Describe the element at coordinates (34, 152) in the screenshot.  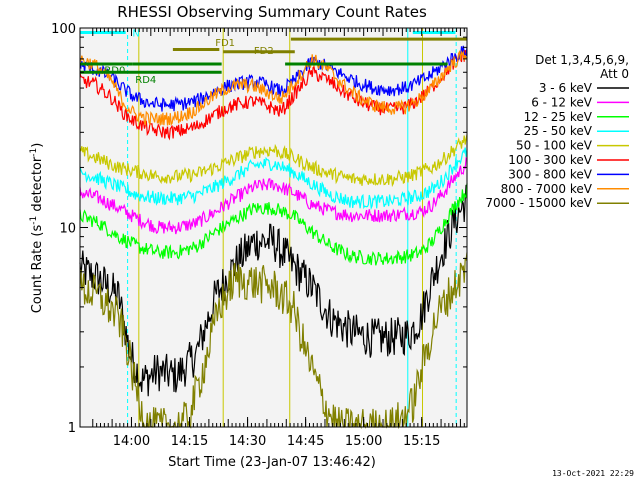
I see `y-axis-label-exponent-2: -1` at that location.